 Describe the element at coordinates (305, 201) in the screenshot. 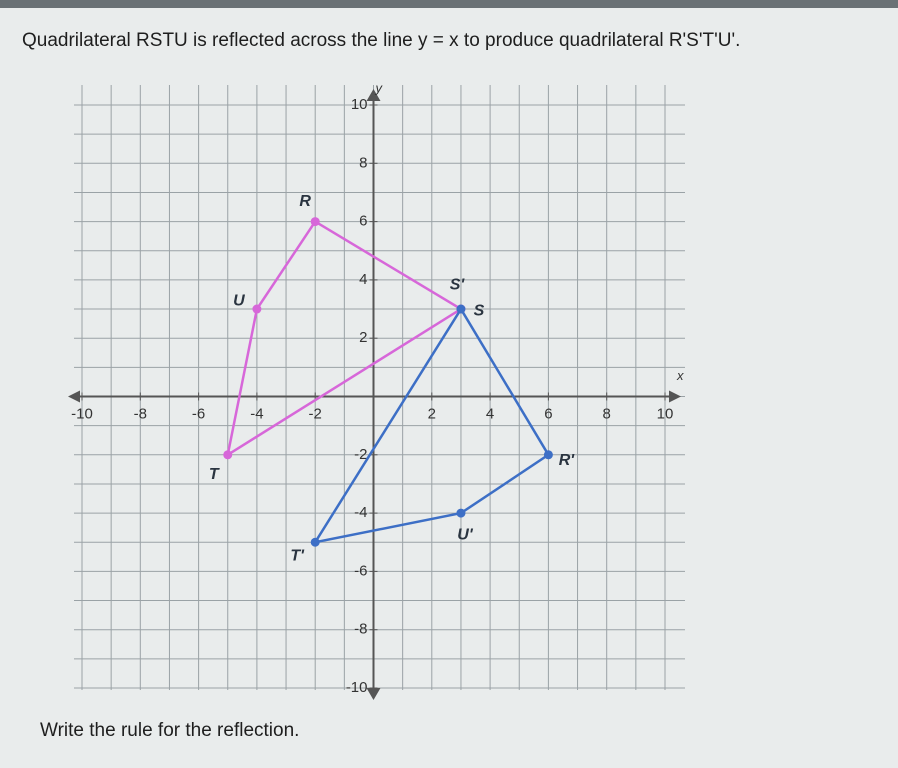

I see `vertex-label: R` at that location.